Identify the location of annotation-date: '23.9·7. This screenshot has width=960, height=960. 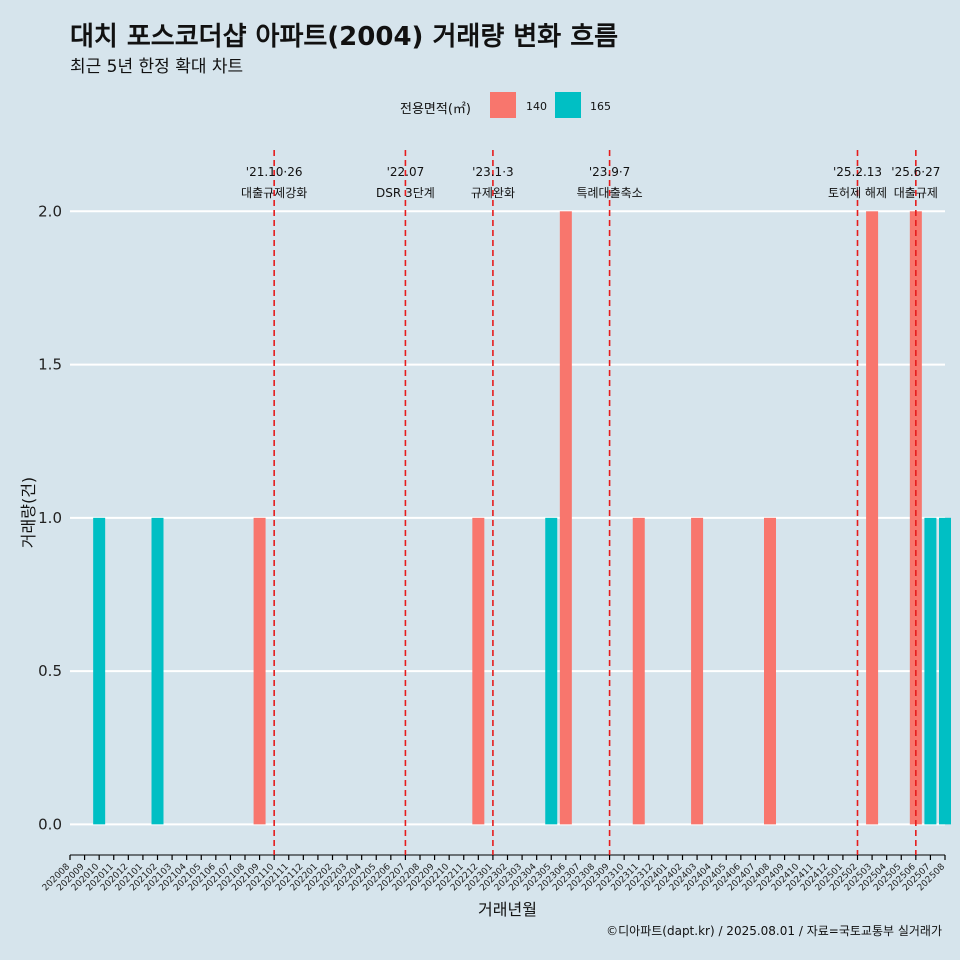
(609, 172).